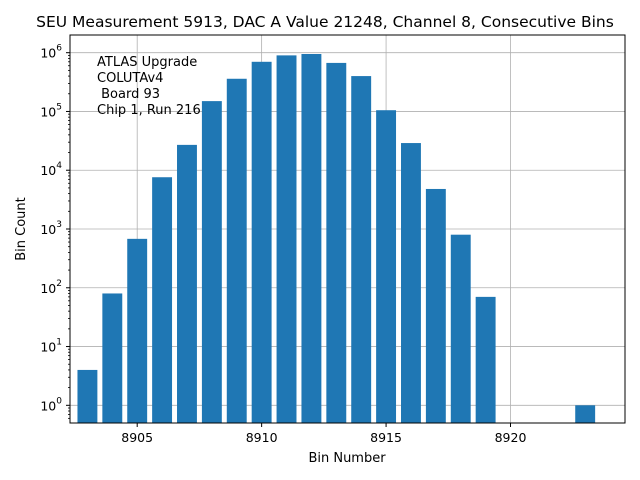 The height and width of the screenshot is (480, 640). Describe the element at coordinates (128, 94) in the screenshot. I see `annotation-line: Board 93` at that location.